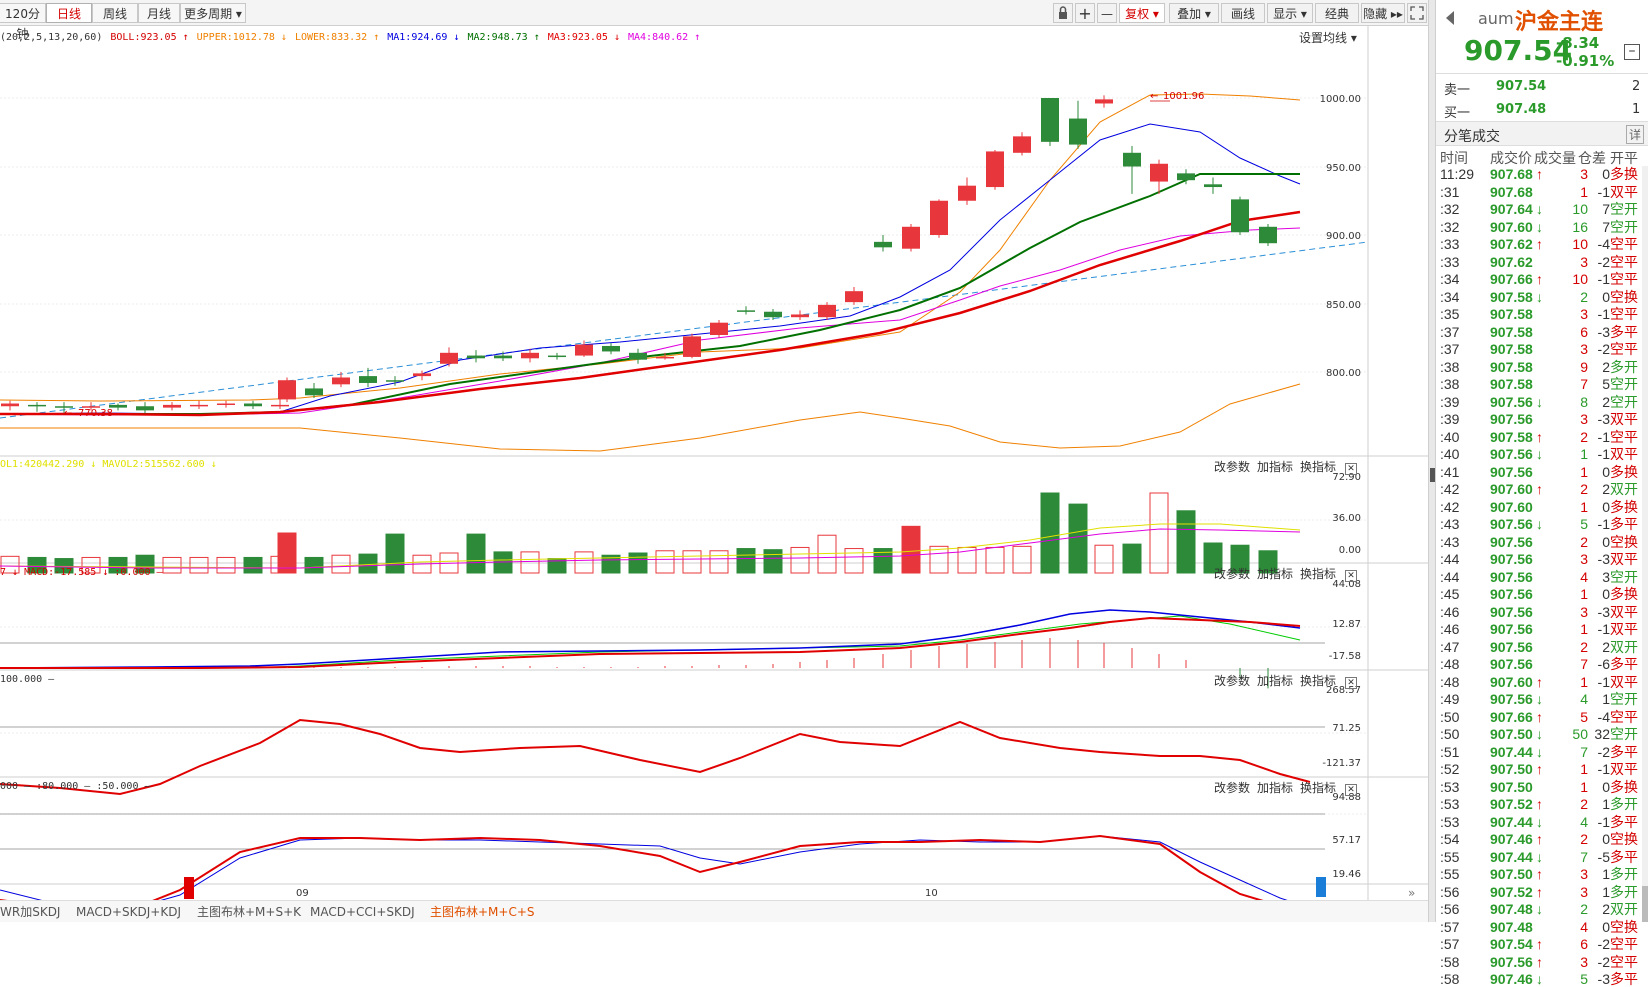 The width and height of the screenshot is (1648, 987). Describe the element at coordinates (30, 912) in the screenshot. I see `template-wr-skdj: WR加SKDJ` at that location.